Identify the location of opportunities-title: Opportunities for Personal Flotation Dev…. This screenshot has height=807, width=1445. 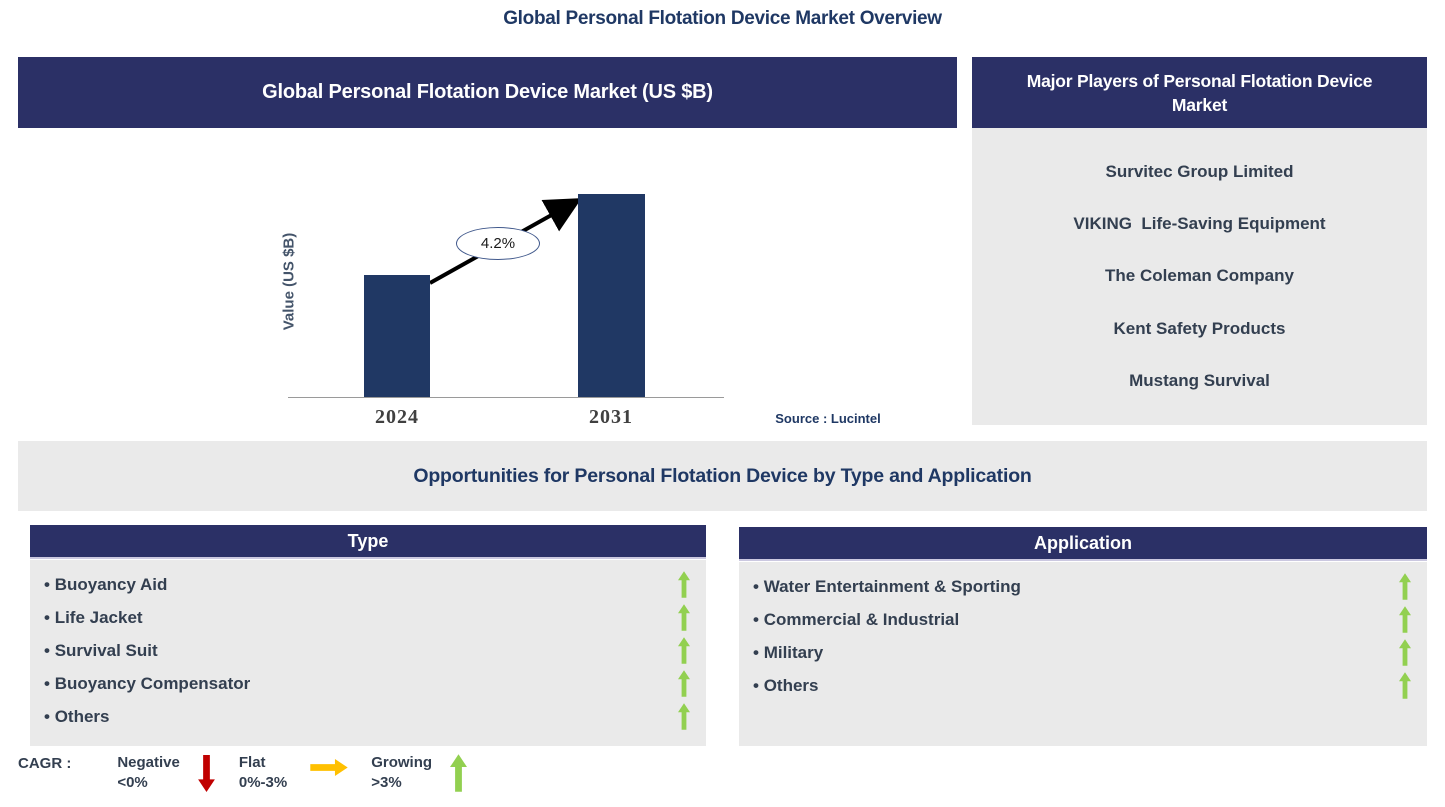
(722, 475).